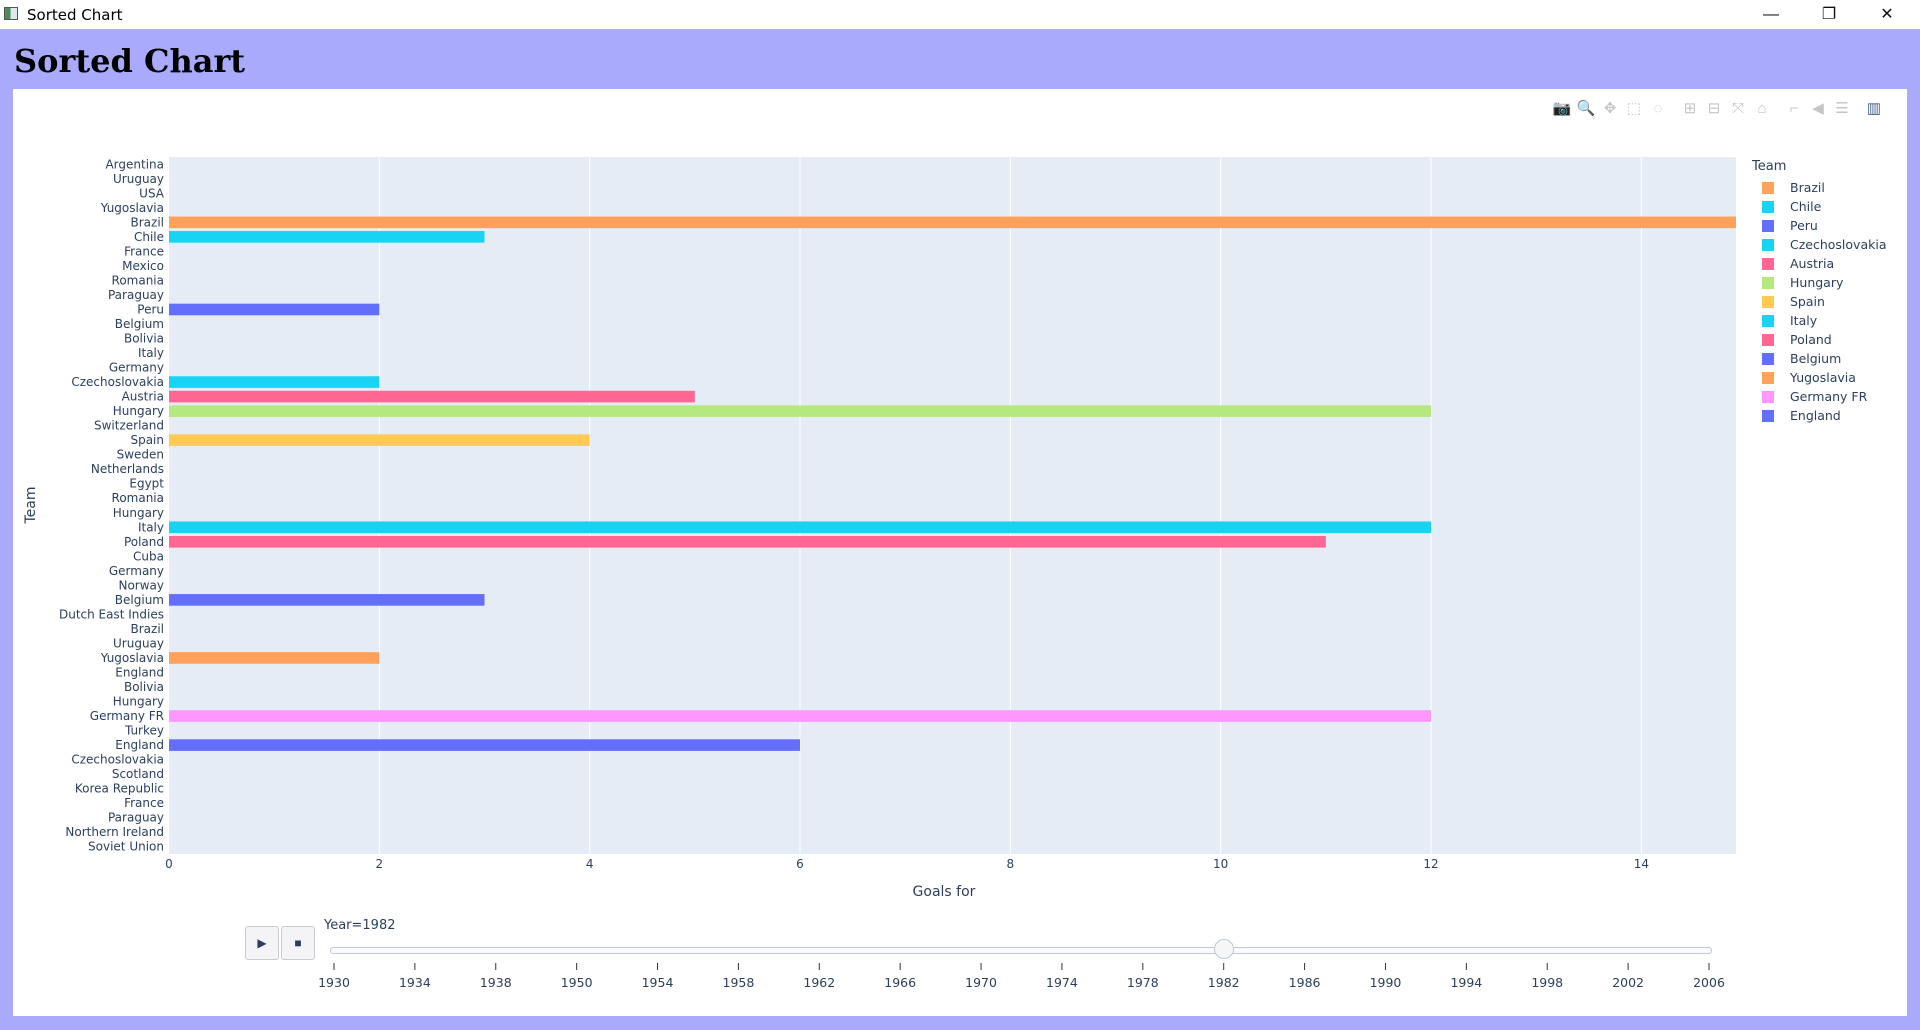 Image resolution: width=1920 pixels, height=1030 pixels. I want to click on stop-button: ■, so click(298, 943).